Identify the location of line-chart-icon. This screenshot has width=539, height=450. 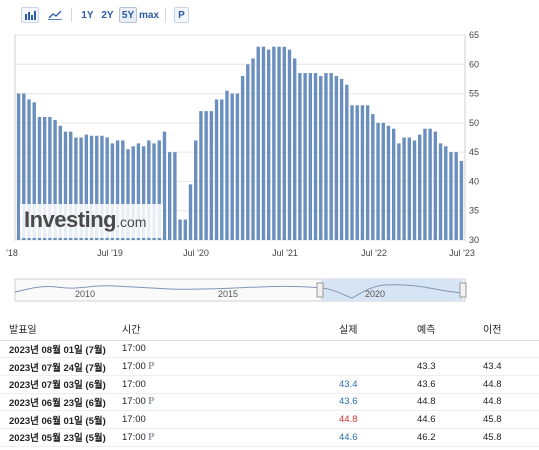
(55, 15).